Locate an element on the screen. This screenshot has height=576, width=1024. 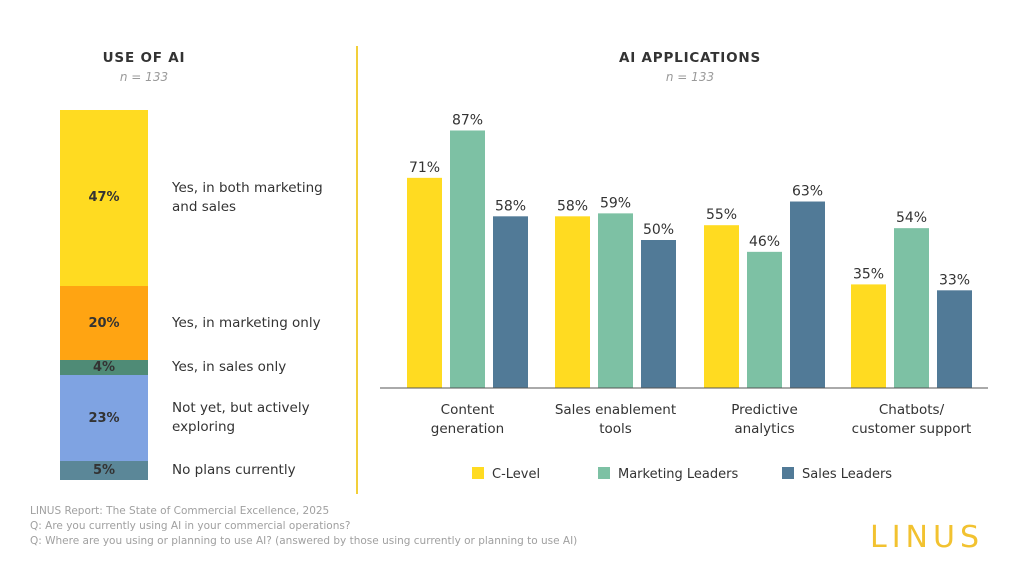
stack-segment-value: 47% is located at coordinates (104, 198).